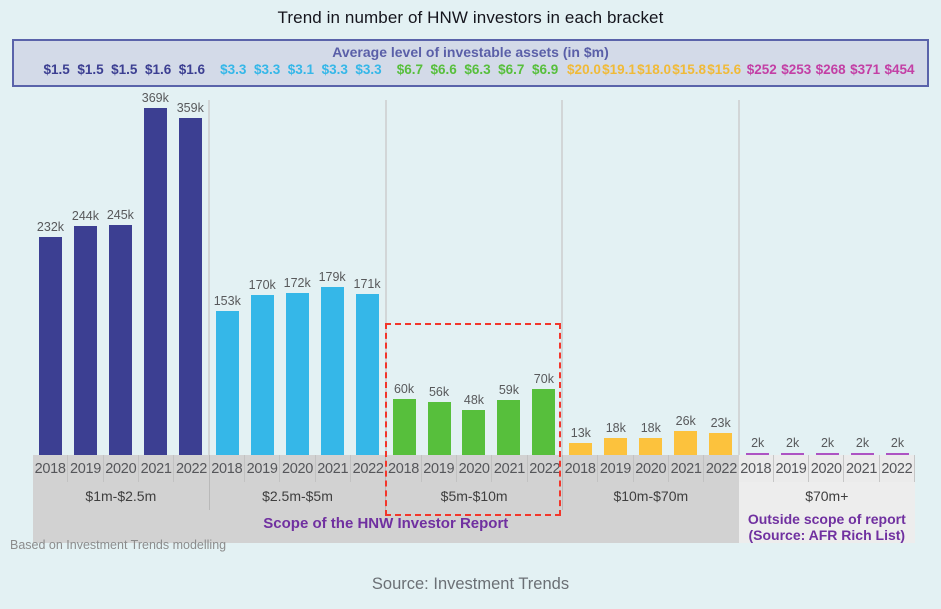  What do you see at coordinates (474, 399) in the screenshot?
I see `bar-value-label: 48k` at bounding box center [474, 399].